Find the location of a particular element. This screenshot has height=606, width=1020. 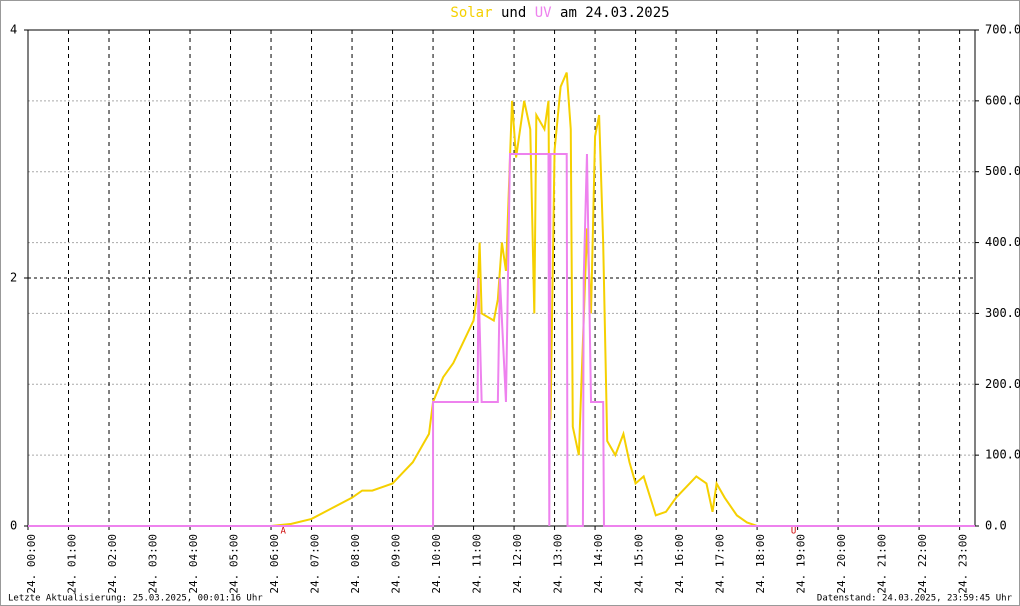

annotation: U is located at coordinates (793, 532).